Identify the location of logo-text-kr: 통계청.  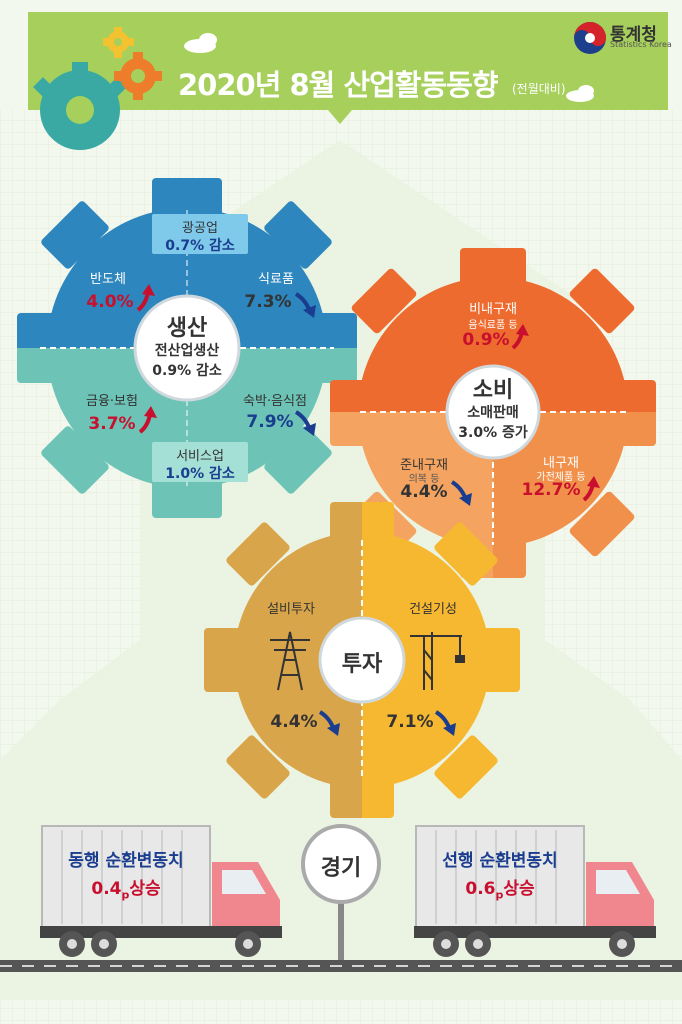
(633, 35).